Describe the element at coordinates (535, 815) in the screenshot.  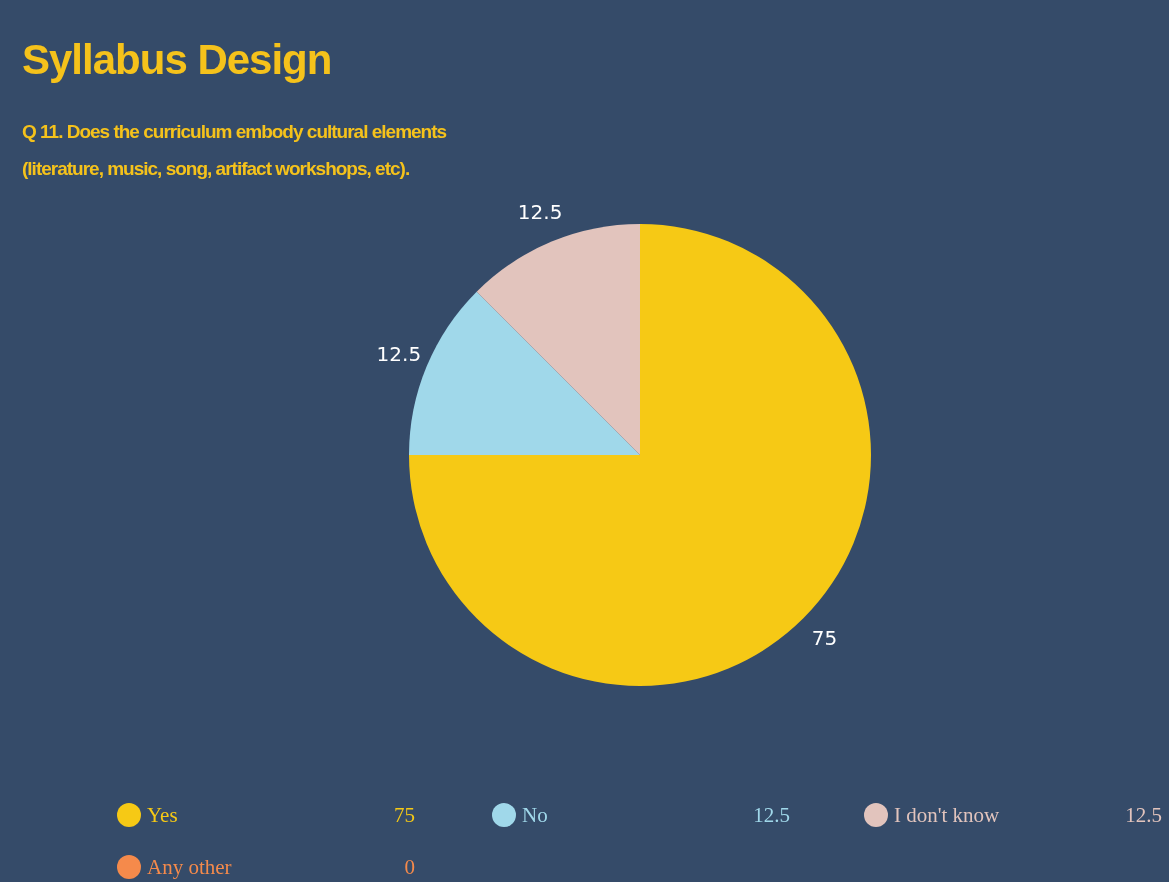
I see `legend-label: No` at that location.